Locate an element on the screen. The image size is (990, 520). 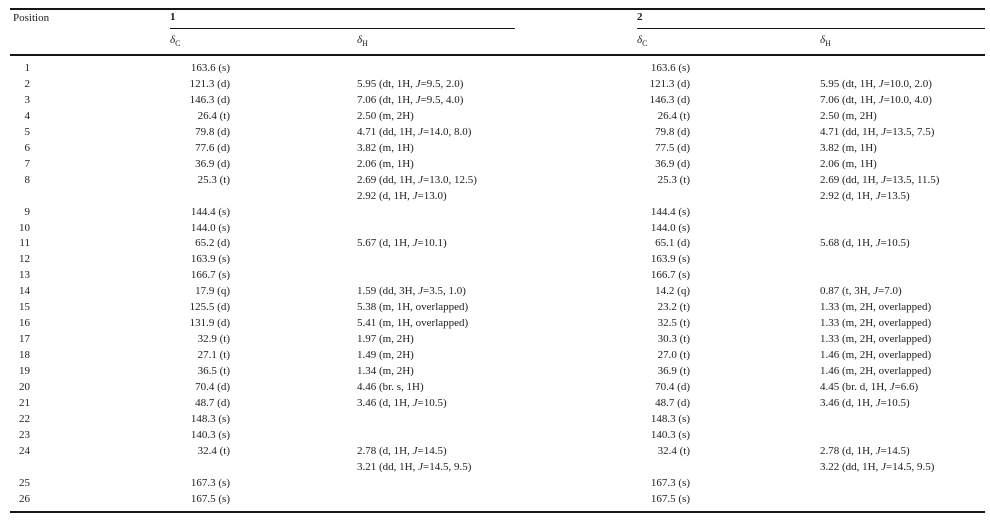
delta-h-compound-1-cell: 1.34 (m, 2H) is located at coordinates (385, 371).